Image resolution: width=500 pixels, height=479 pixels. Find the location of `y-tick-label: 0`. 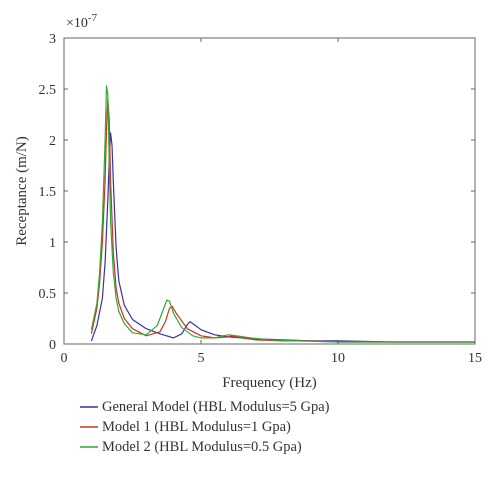

y-tick-label: 0 is located at coordinates (52, 345).